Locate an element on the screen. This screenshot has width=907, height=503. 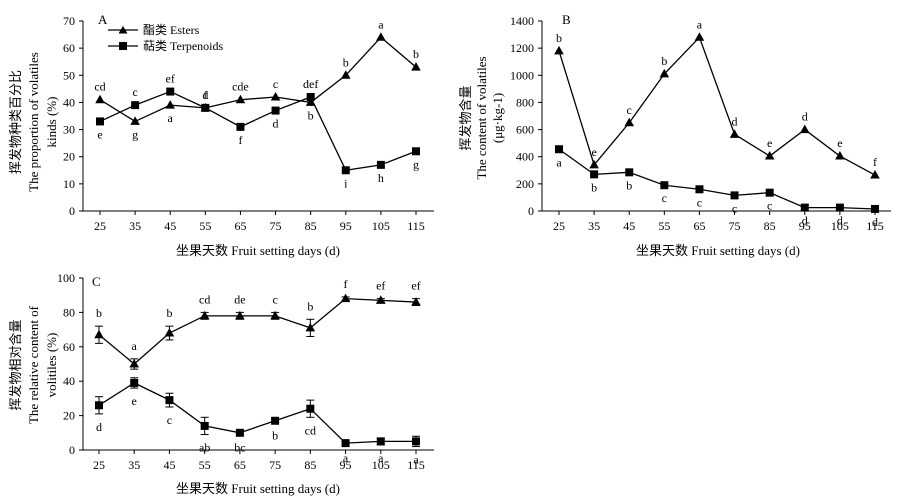
panel-b-x-tick-label: 55 is located at coordinates (664, 226).